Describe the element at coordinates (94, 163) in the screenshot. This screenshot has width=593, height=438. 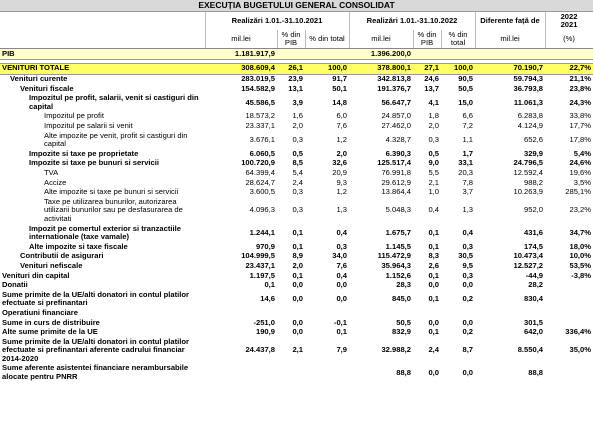
I see `row-label: Impozite si taxe pe bunuri si servicii` at that location.